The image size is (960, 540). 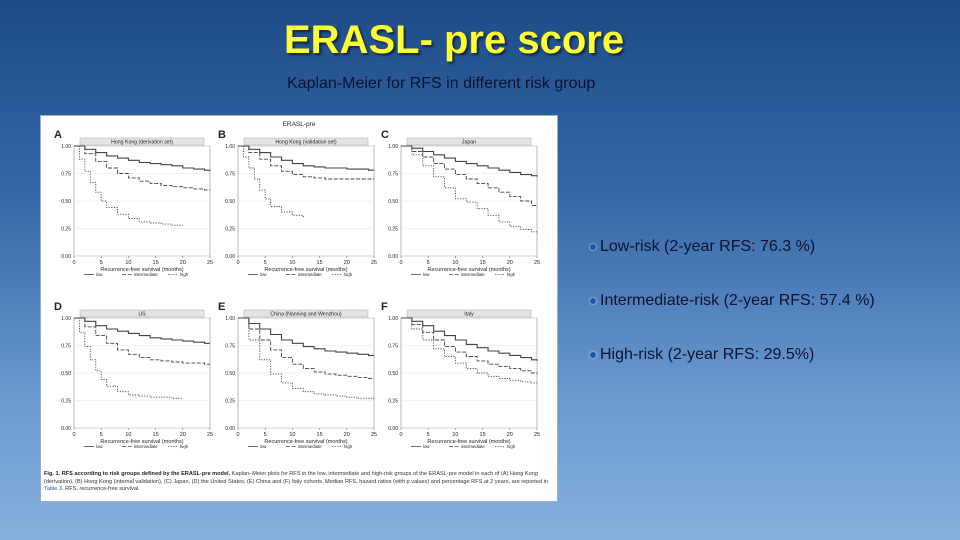 I want to click on slide-title: ERASL- pre score, so click(x=454, y=40).